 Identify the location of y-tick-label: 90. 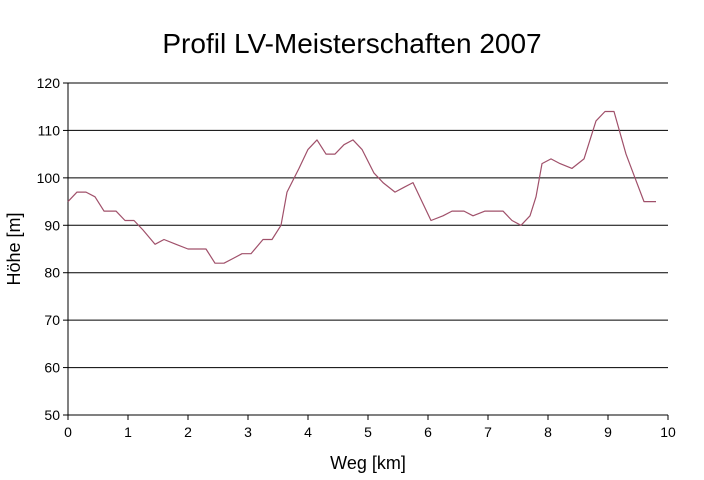
(52, 225).